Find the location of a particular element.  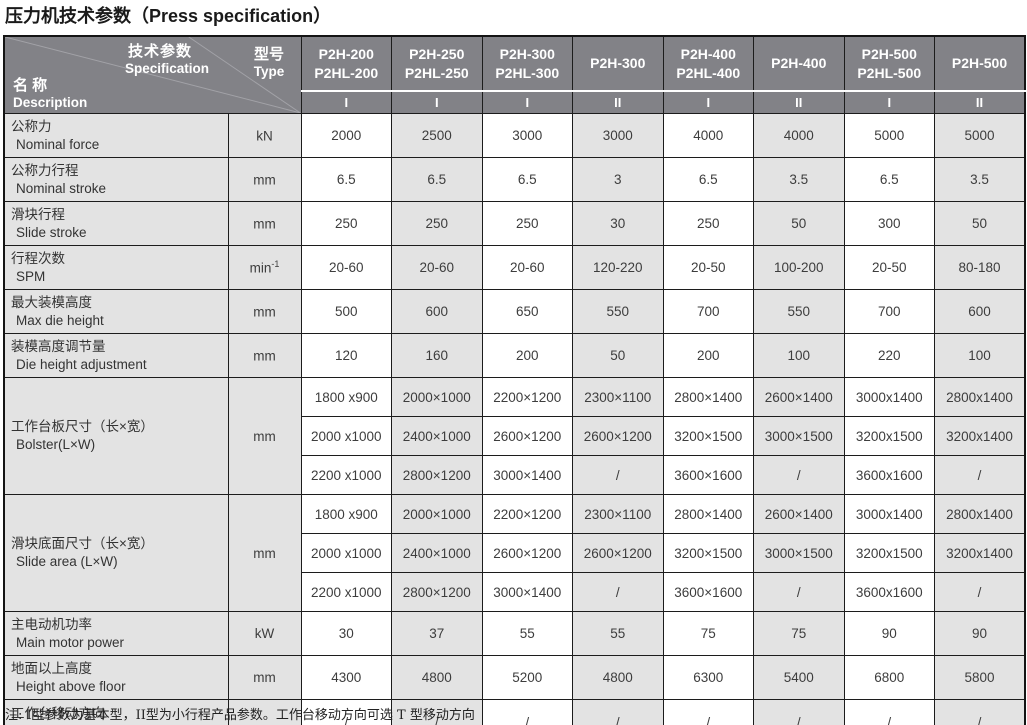

model-header: P2H-300 P2HL-300 is located at coordinates (527, 63).